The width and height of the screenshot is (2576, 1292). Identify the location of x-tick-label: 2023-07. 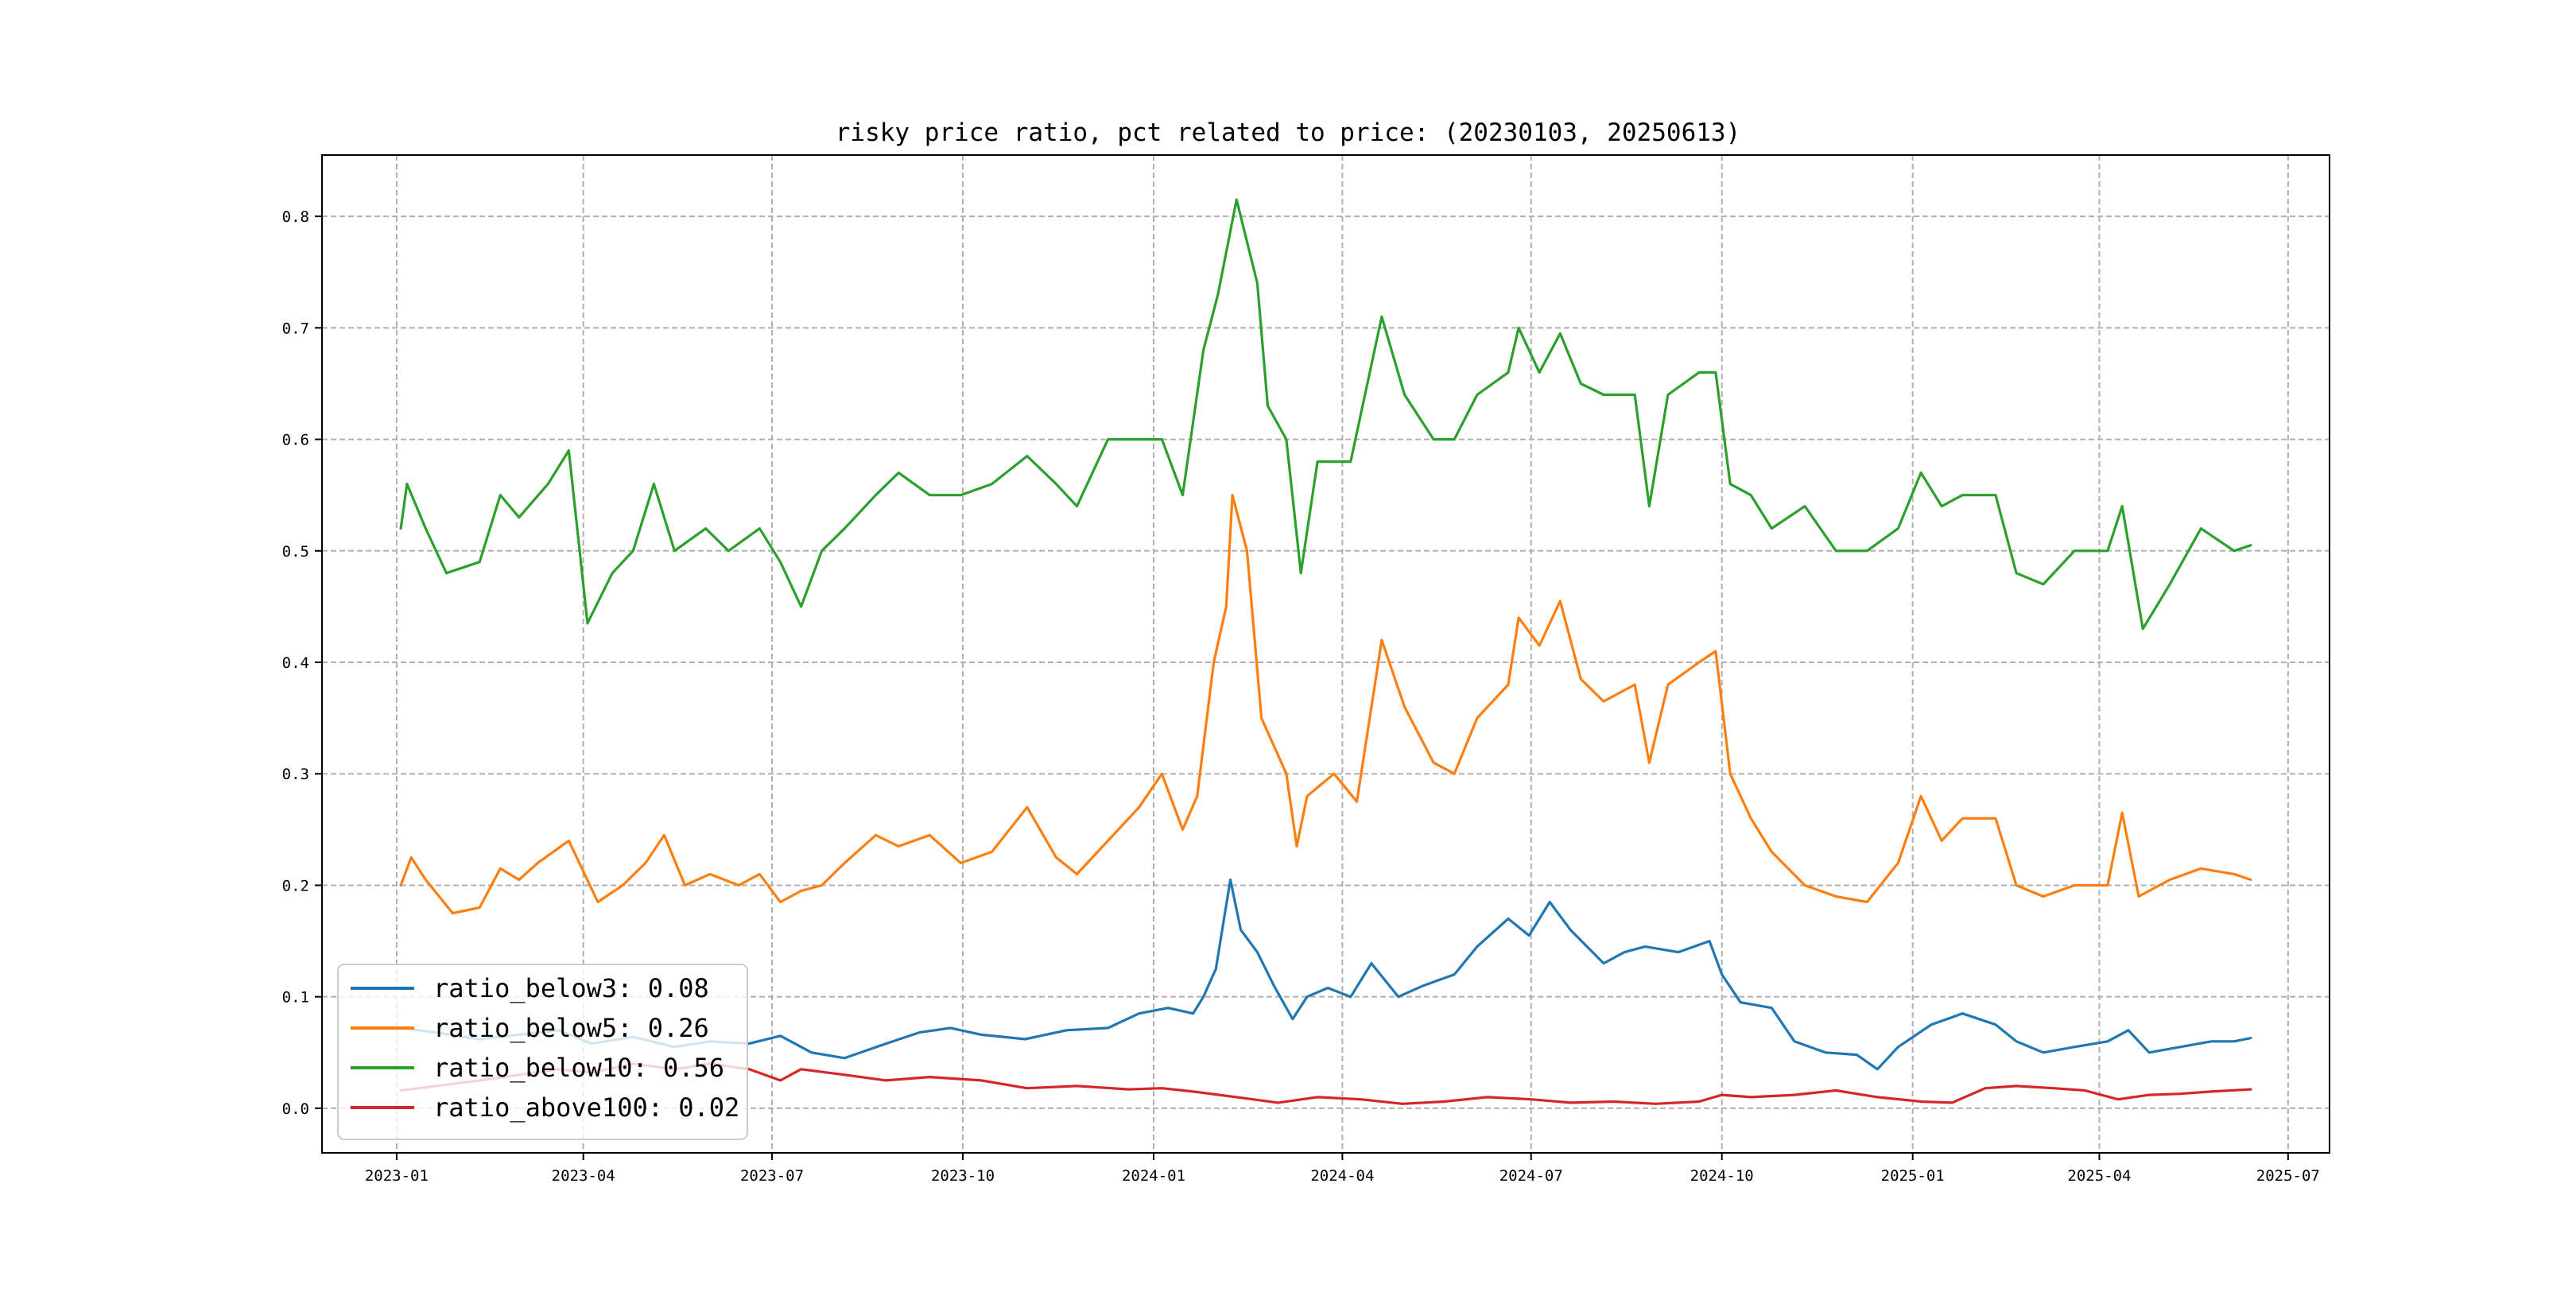
(772, 1176).